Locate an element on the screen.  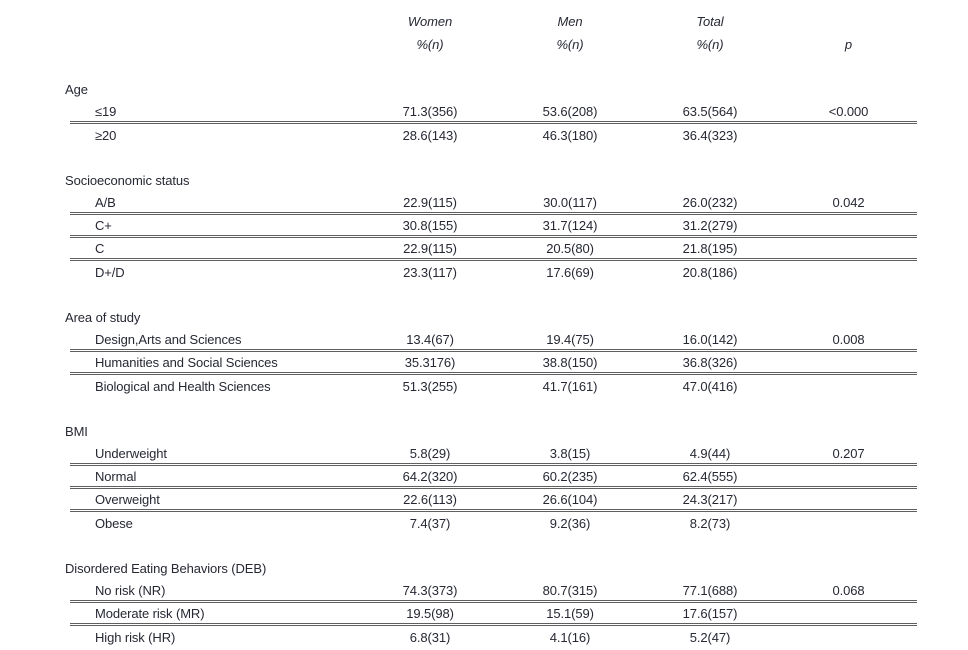
section-title: Area of study is located at coordinates (103, 317).